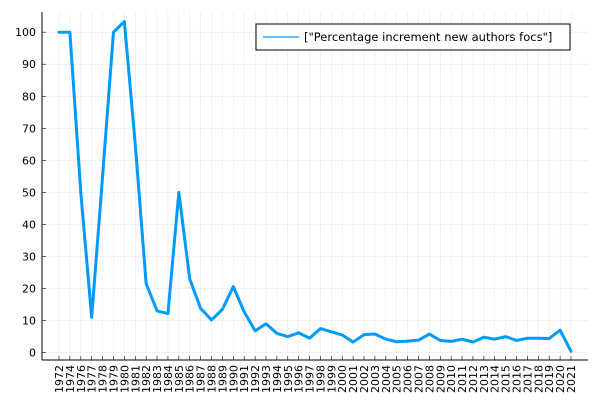 The width and height of the screenshot is (600, 400). Describe the element at coordinates (168, 379) in the screenshot. I see `x-tick-label: 1984` at that location.